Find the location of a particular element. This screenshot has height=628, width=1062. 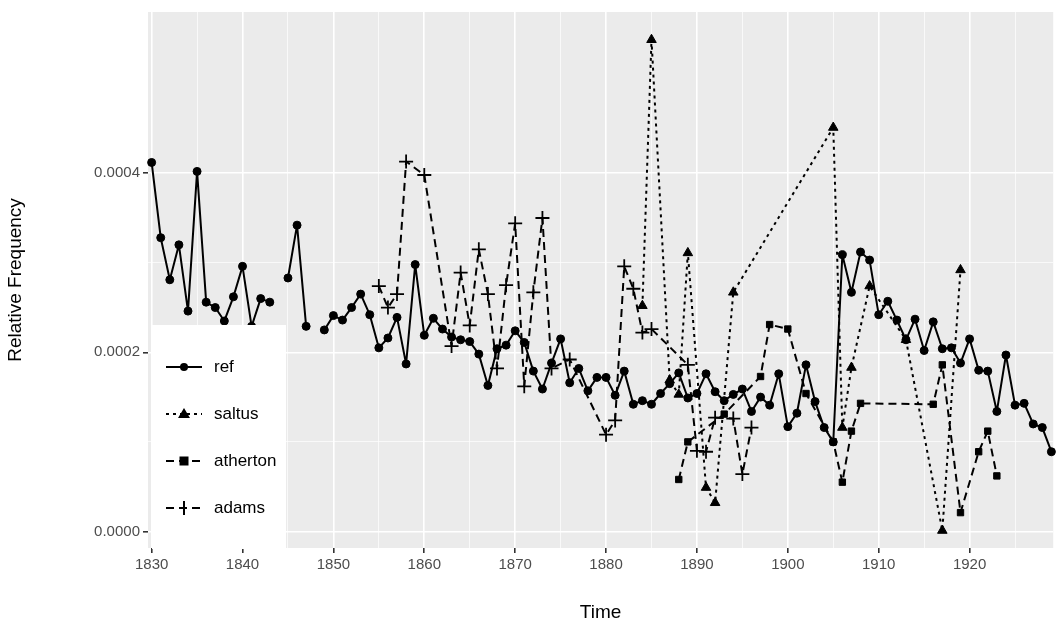

x-tick-label: 1890 is located at coordinates (697, 564).